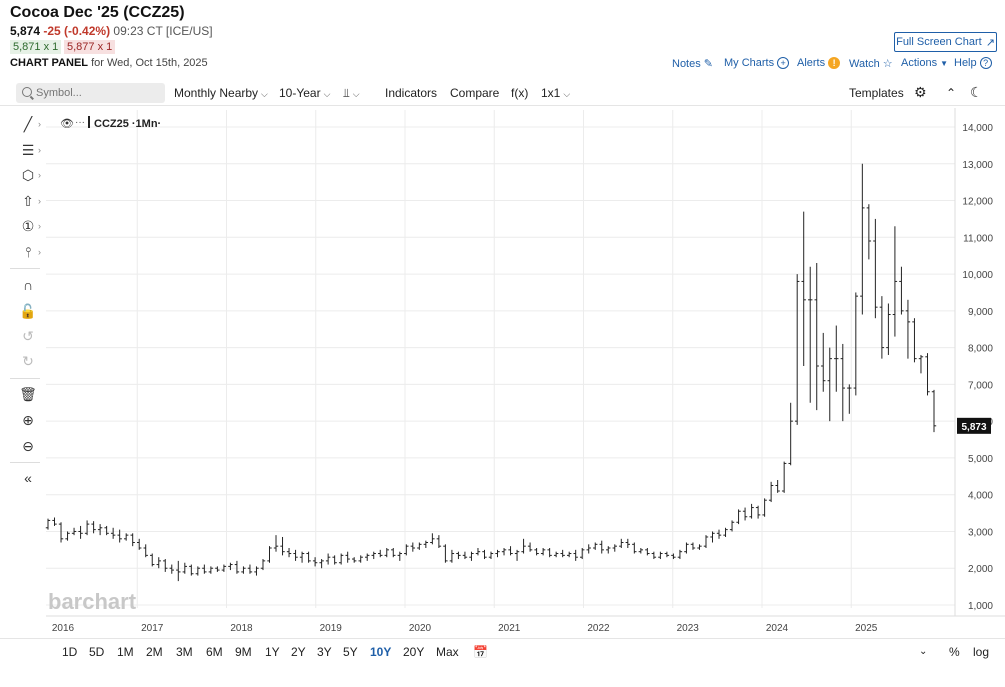 The width and height of the screenshot is (1005, 687). I want to click on y-tick-label: 5,000, so click(980, 459).